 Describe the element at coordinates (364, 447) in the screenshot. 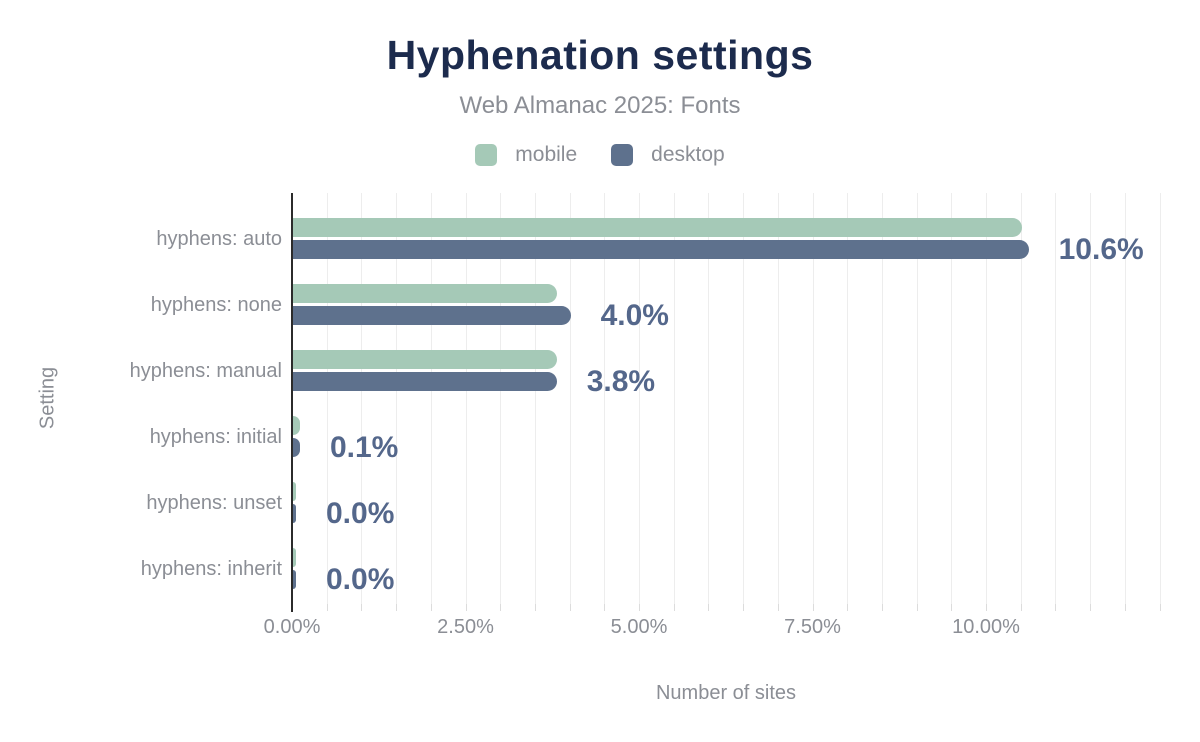

I see `value-label: 0.1%` at that location.